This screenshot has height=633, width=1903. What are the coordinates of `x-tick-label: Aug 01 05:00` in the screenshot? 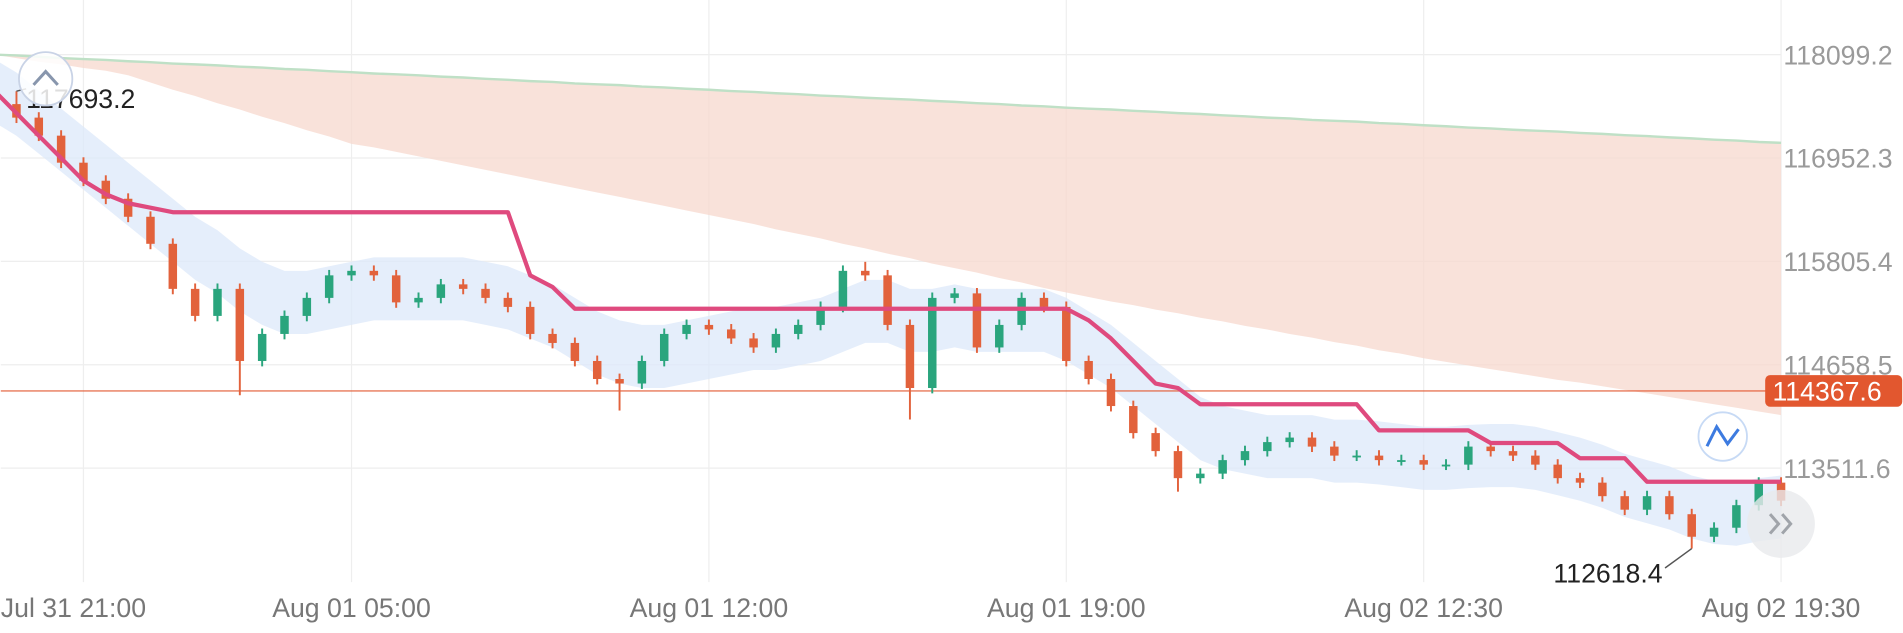 It's located at (351, 608).